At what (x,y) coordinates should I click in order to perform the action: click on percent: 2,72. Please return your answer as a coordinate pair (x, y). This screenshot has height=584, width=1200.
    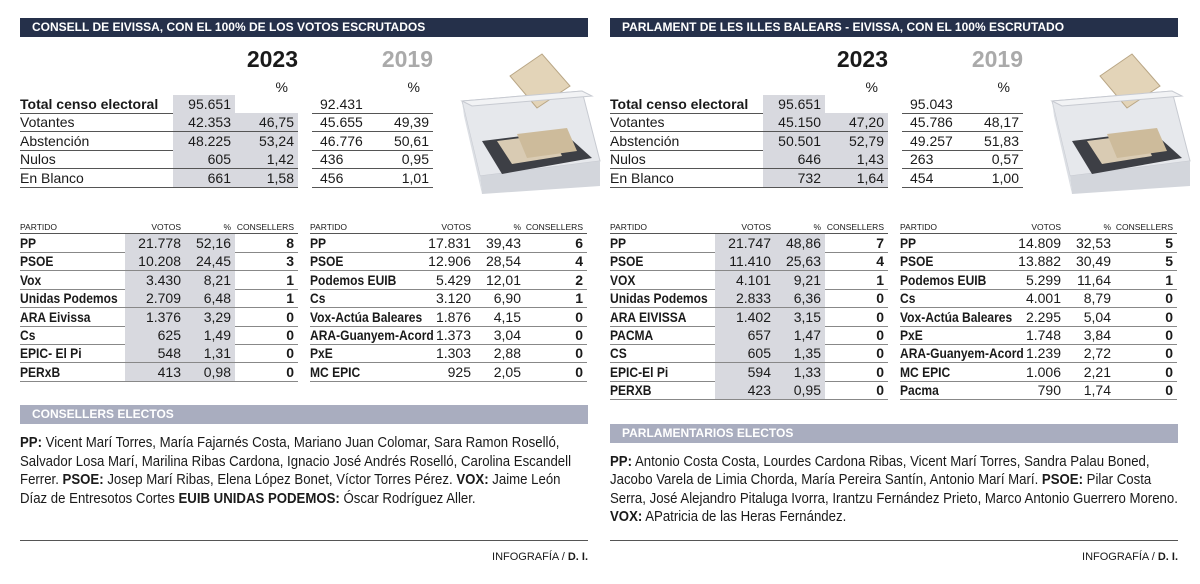
    Looking at the image, I should click on (1097, 353).